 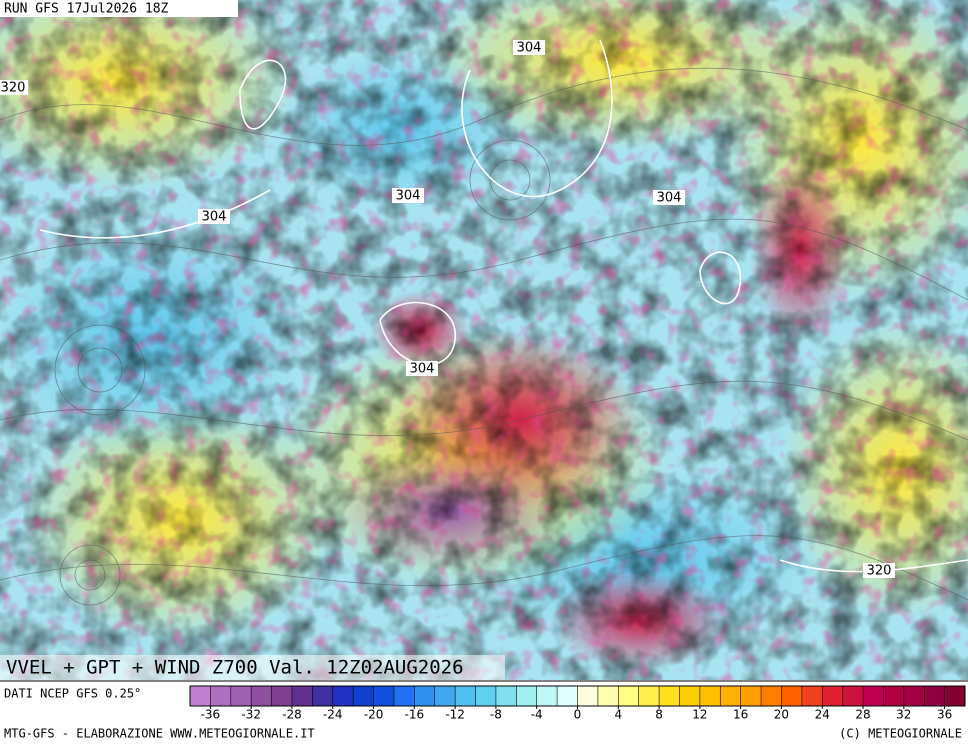 What do you see at coordinates (903, 715) in the screenshot?
I see `colorbar-tick-label: 32` at bounding box center [903, 715].